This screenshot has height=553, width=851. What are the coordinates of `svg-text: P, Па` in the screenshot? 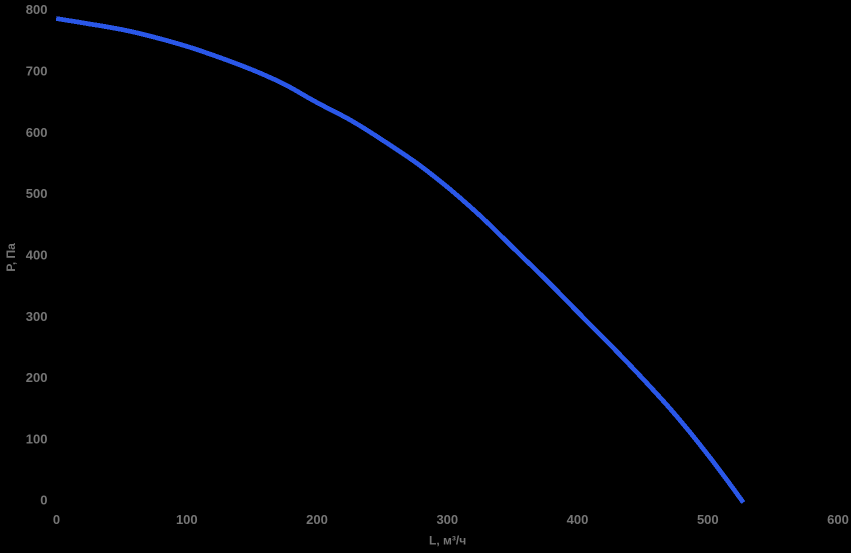 It's located at (11, 257).